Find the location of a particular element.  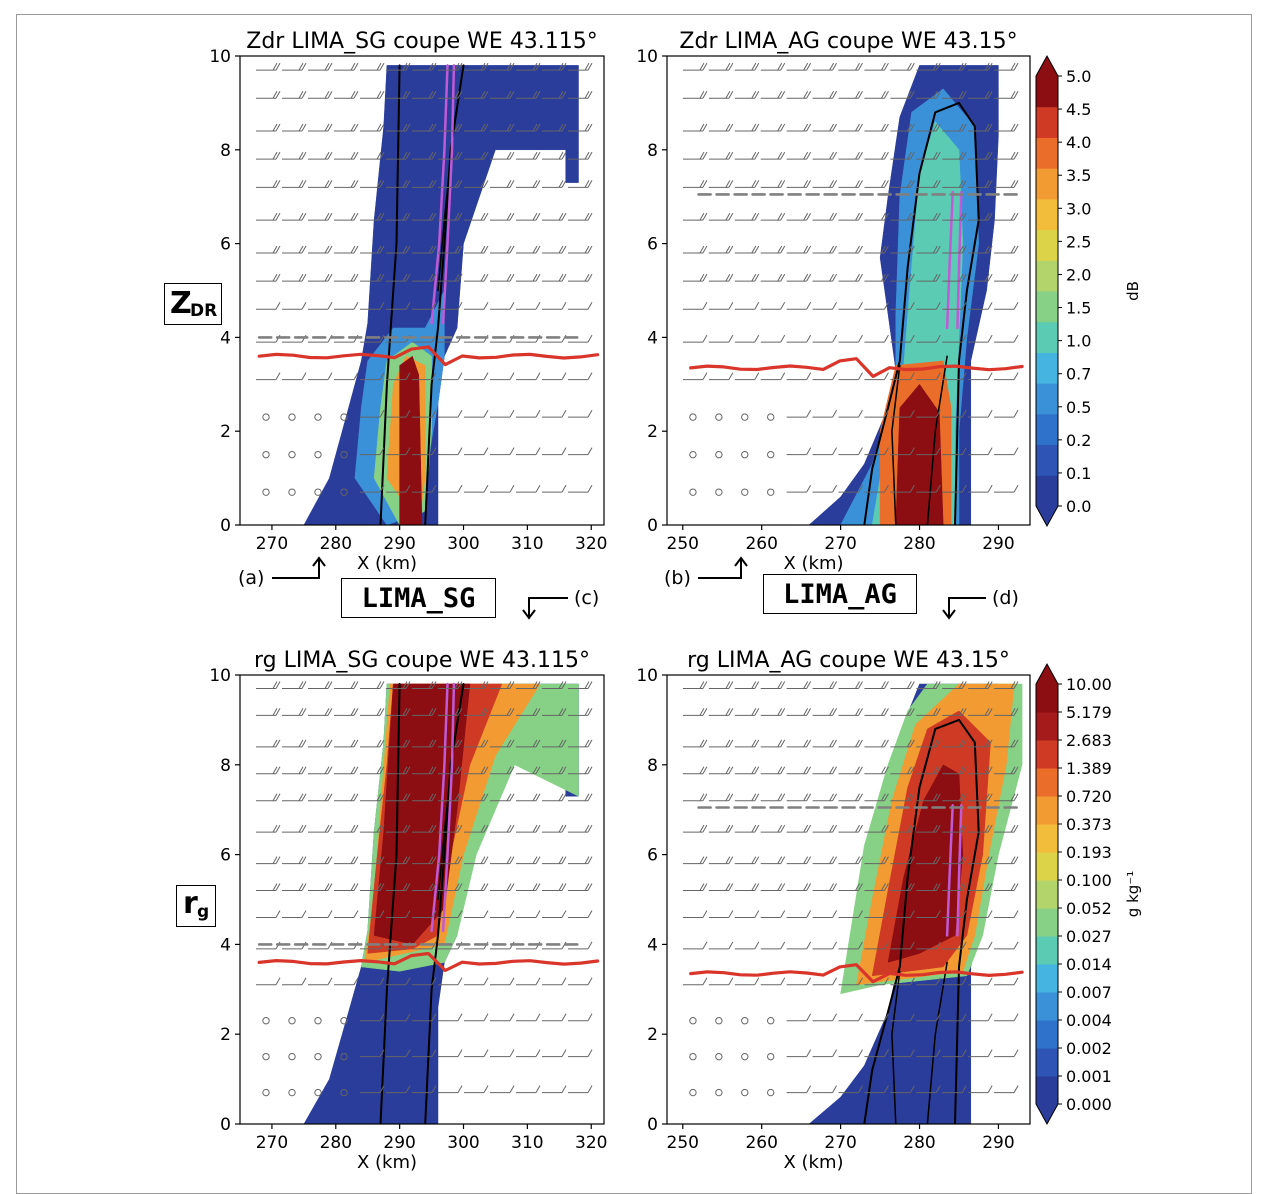

y-tick-label-d: 10 is located at coordinates (647, 676).